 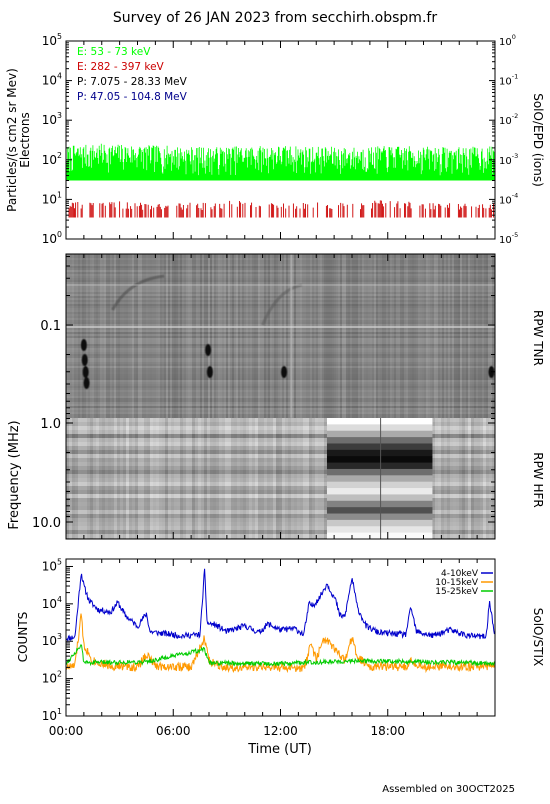 I want to click on rpw-tick-label: 10.0, so click(x=46, y=523).